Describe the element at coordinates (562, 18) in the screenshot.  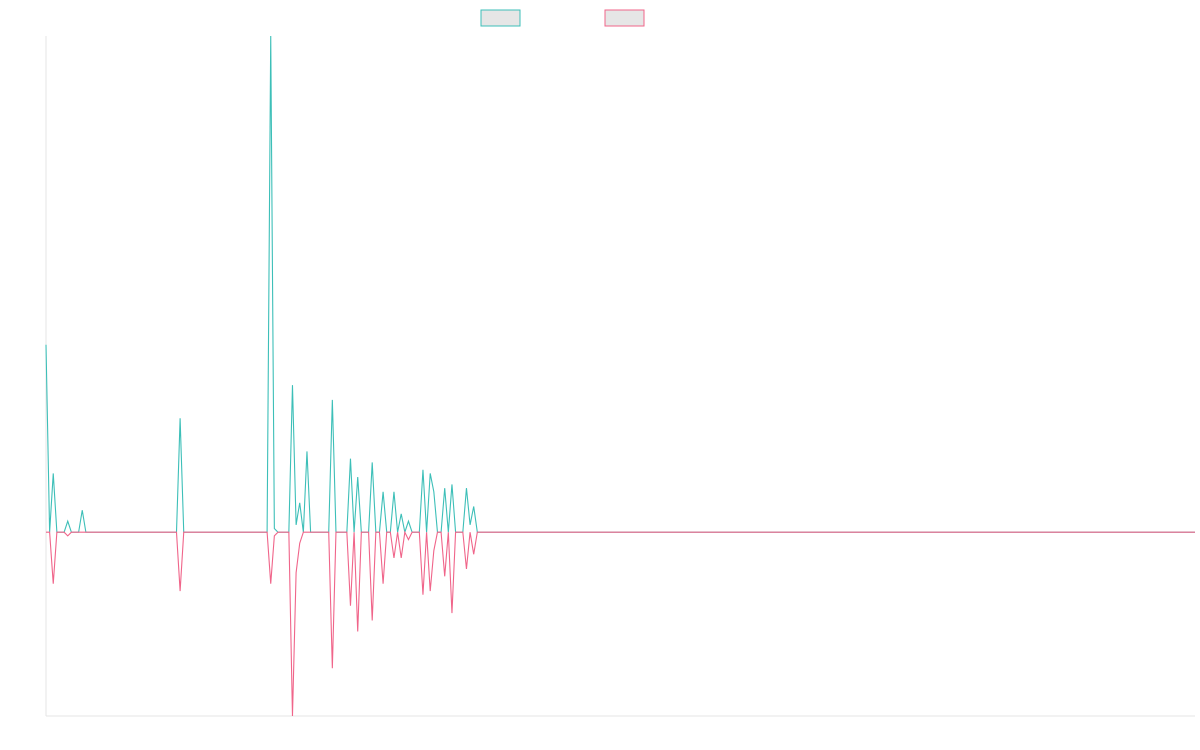
I see `legend` at that location.